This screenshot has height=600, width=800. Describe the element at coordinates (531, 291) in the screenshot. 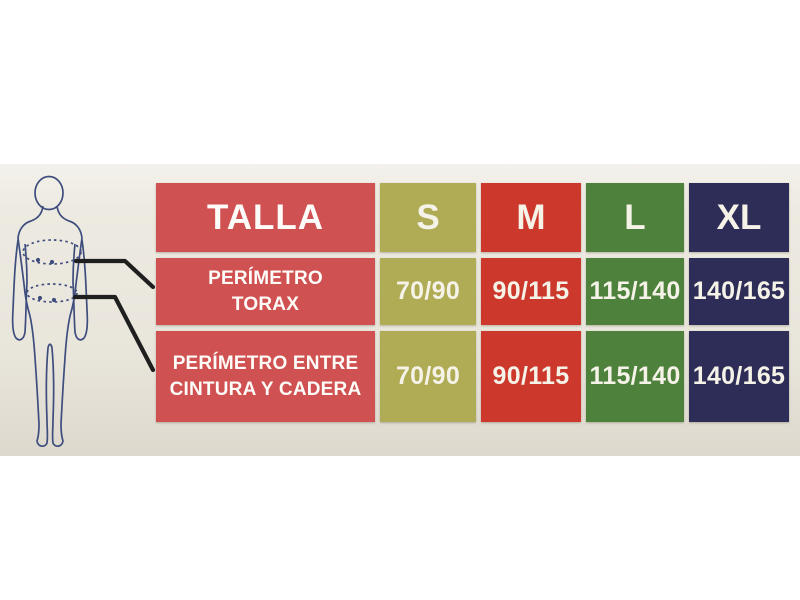

I see `value-torax-m: 90/115` at that location.